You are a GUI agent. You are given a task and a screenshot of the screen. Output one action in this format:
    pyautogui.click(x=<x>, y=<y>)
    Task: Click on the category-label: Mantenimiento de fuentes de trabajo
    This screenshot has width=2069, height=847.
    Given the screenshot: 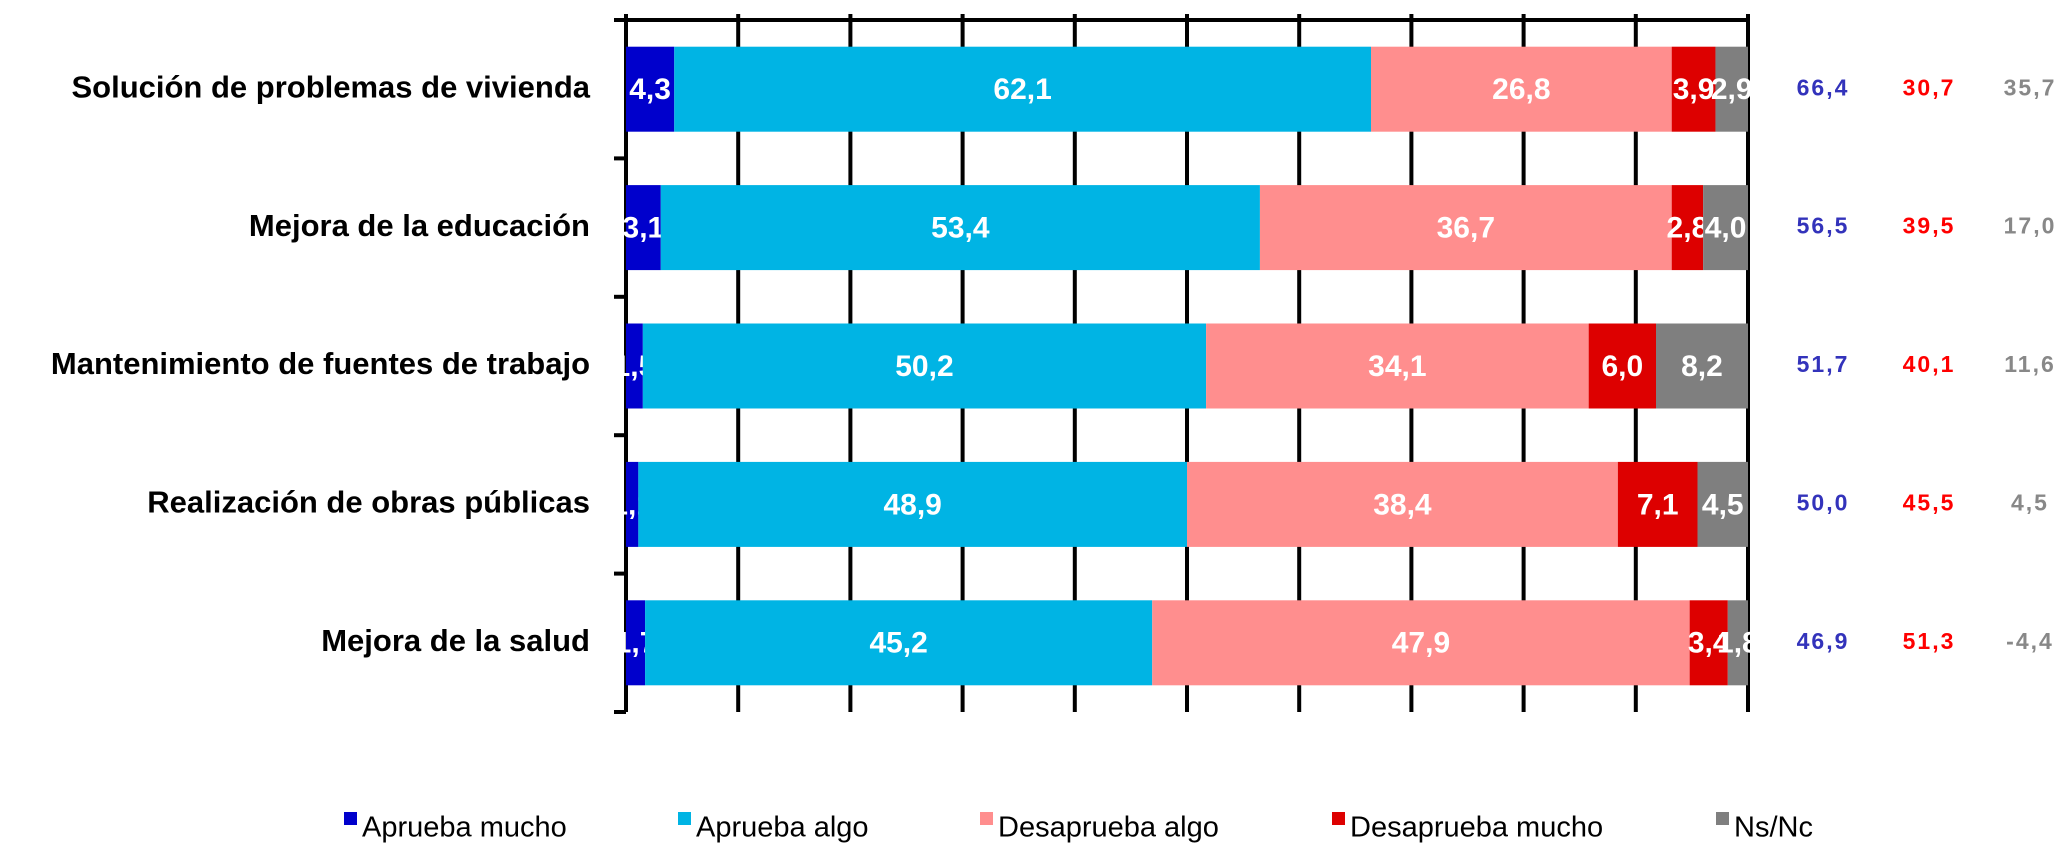 What is the action you would take?
    pyautogui.click(x=320, y=363)
    